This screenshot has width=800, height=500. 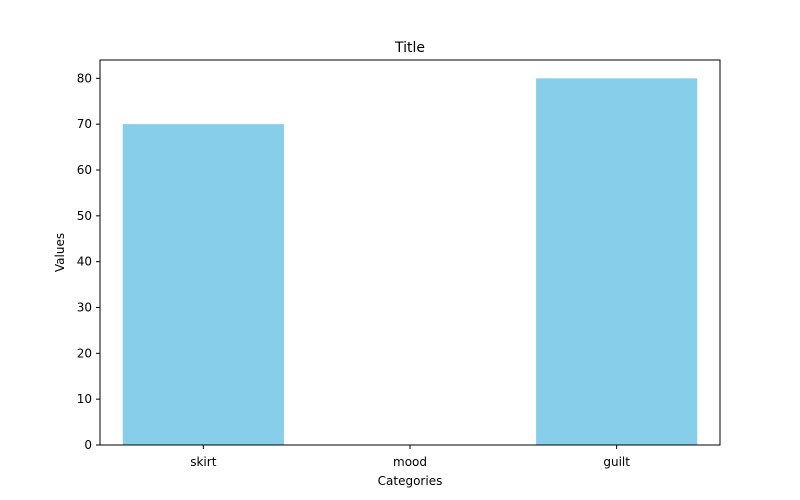 I want to click on y-tick-label: 80, so click(x=84, y=78).